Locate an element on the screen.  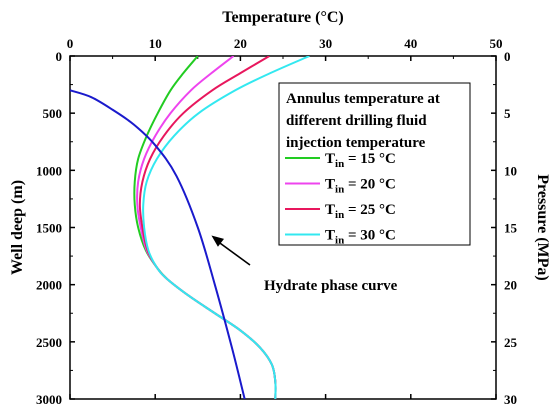
legend-entry-label: Tin = 20 °C is located at coordinates (360, 186).